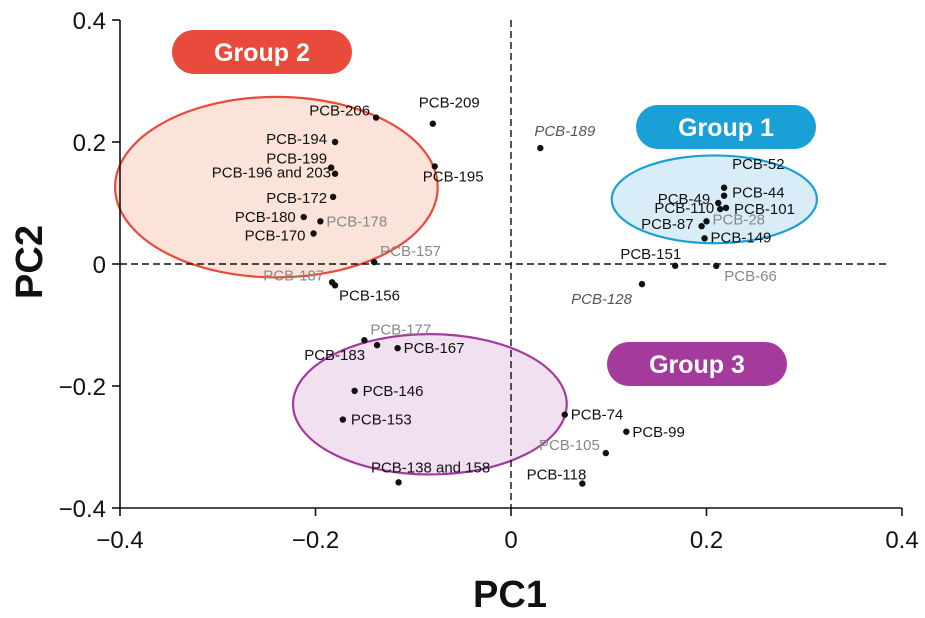 The height and width of the screenshot is (618, 925). Describe the element at coordinates (569, 445) in the screenshot. I see `point-label-pcb-105: PCB-105` at that location.